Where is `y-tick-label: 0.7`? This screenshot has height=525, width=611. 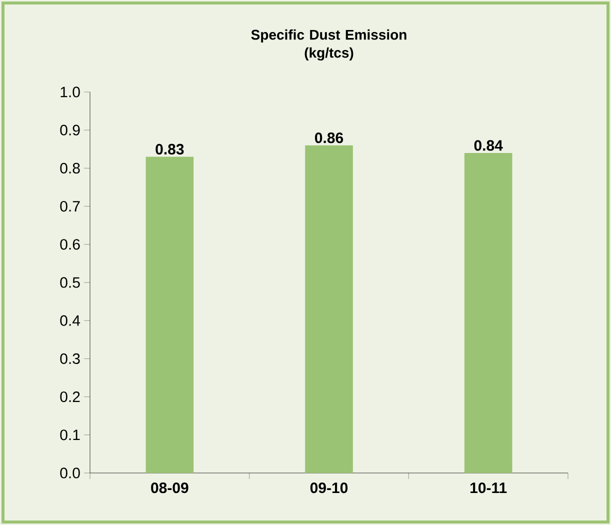
y-tick-label: 0.7 is located at coordinates (70, 206).